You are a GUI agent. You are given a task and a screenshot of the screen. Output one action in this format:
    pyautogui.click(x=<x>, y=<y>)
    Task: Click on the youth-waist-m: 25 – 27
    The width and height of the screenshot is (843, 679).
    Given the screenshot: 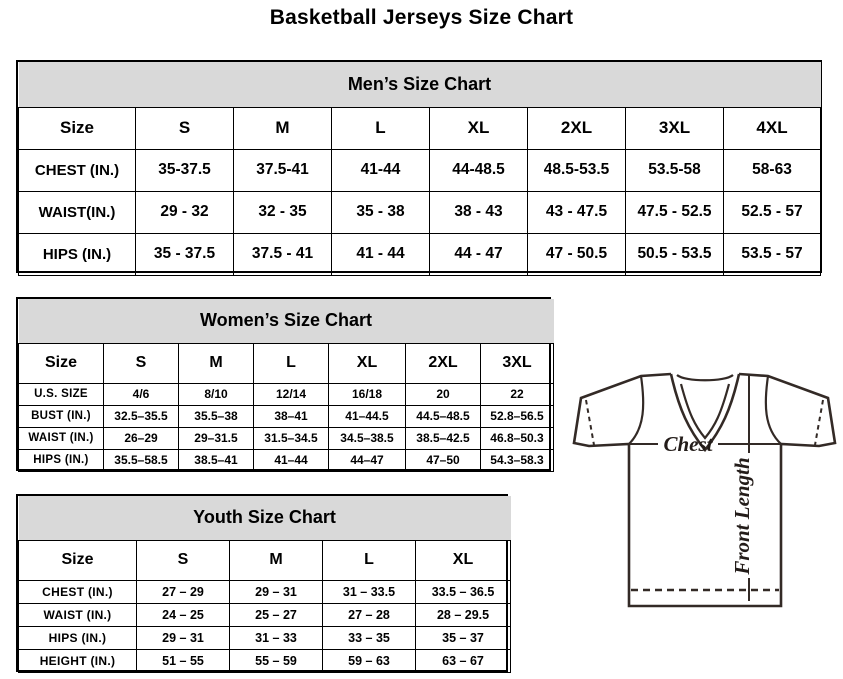 What is the action you would take?
    pyautogui.click(x=276, y=614)
    